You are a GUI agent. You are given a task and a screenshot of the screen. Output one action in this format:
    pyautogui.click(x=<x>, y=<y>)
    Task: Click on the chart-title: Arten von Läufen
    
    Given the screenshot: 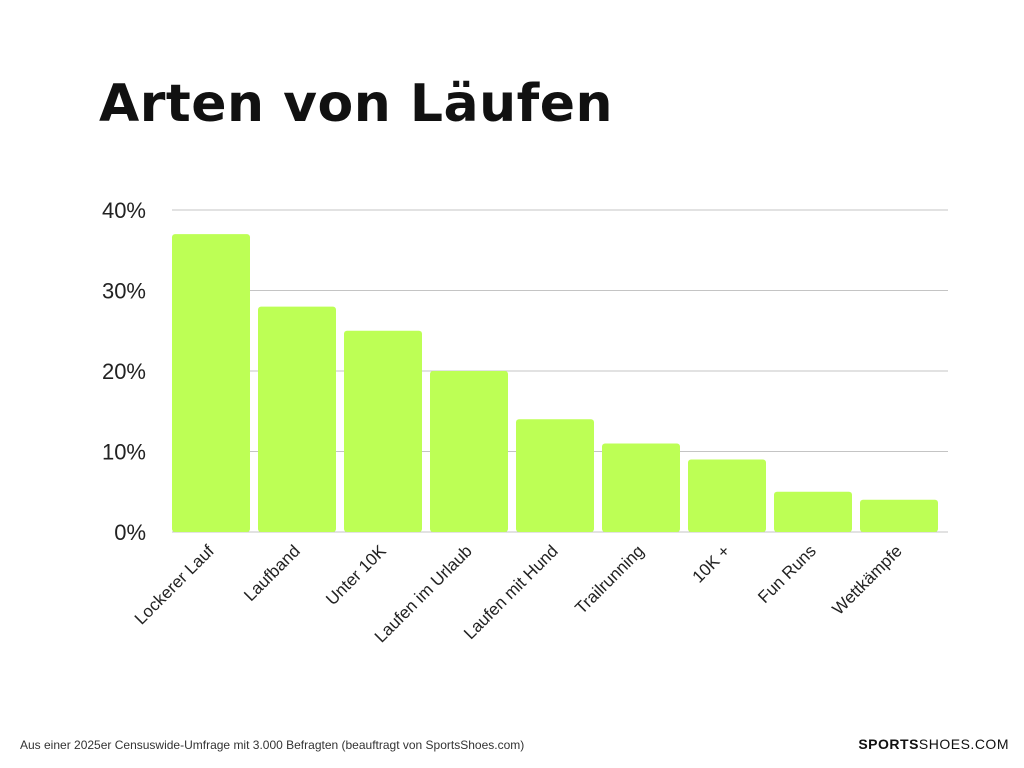 What is the action you would take?
    pyautogui.click(x=356, y=104)
    